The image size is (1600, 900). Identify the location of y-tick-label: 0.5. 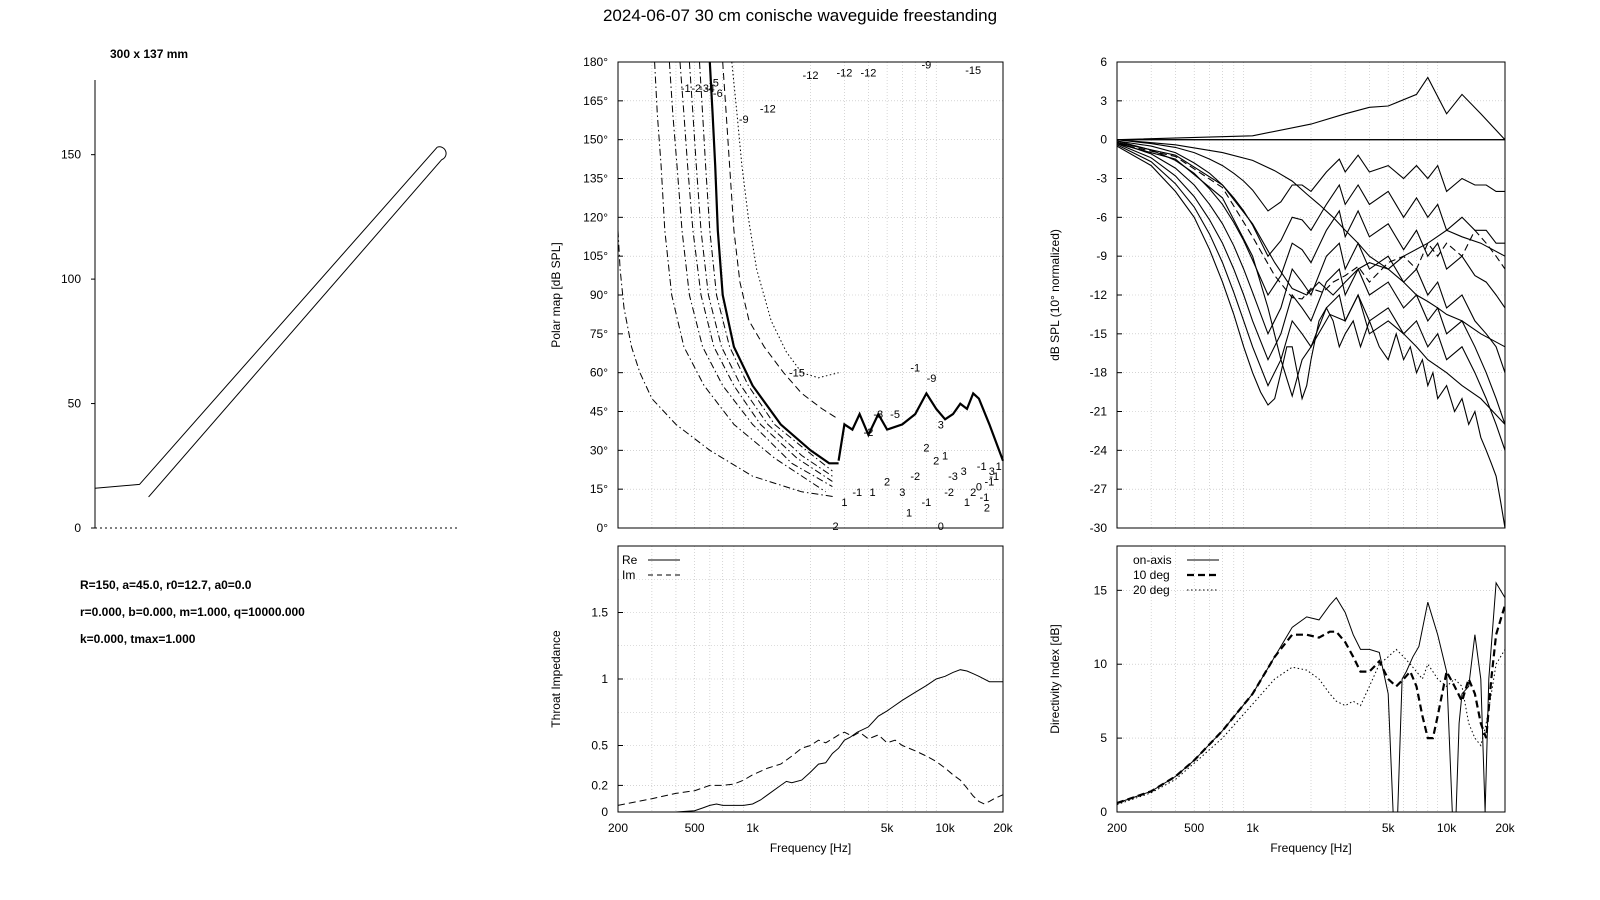
(599, 746).